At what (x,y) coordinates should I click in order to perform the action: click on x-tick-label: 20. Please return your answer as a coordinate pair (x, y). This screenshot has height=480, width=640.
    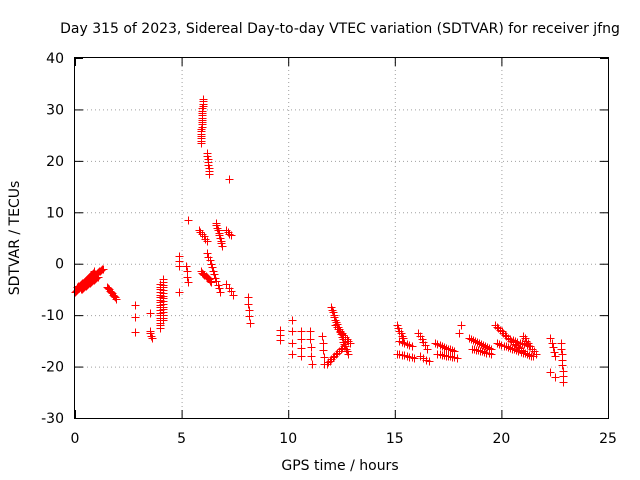
    Looking at the image, I should click on (501, 439).